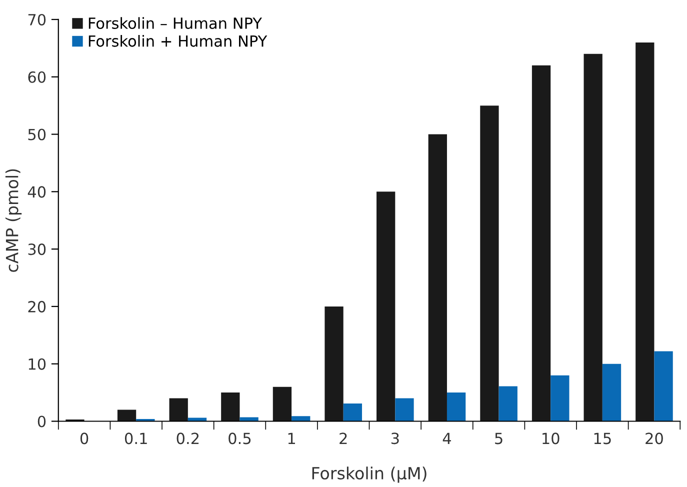 The width and height of the screenshot is (687, 487). What do you see at coordinates (13, 220) in the screenshot?
I see `y-axis-title: cAMP (pmol)` at bounding box center [13, 220].